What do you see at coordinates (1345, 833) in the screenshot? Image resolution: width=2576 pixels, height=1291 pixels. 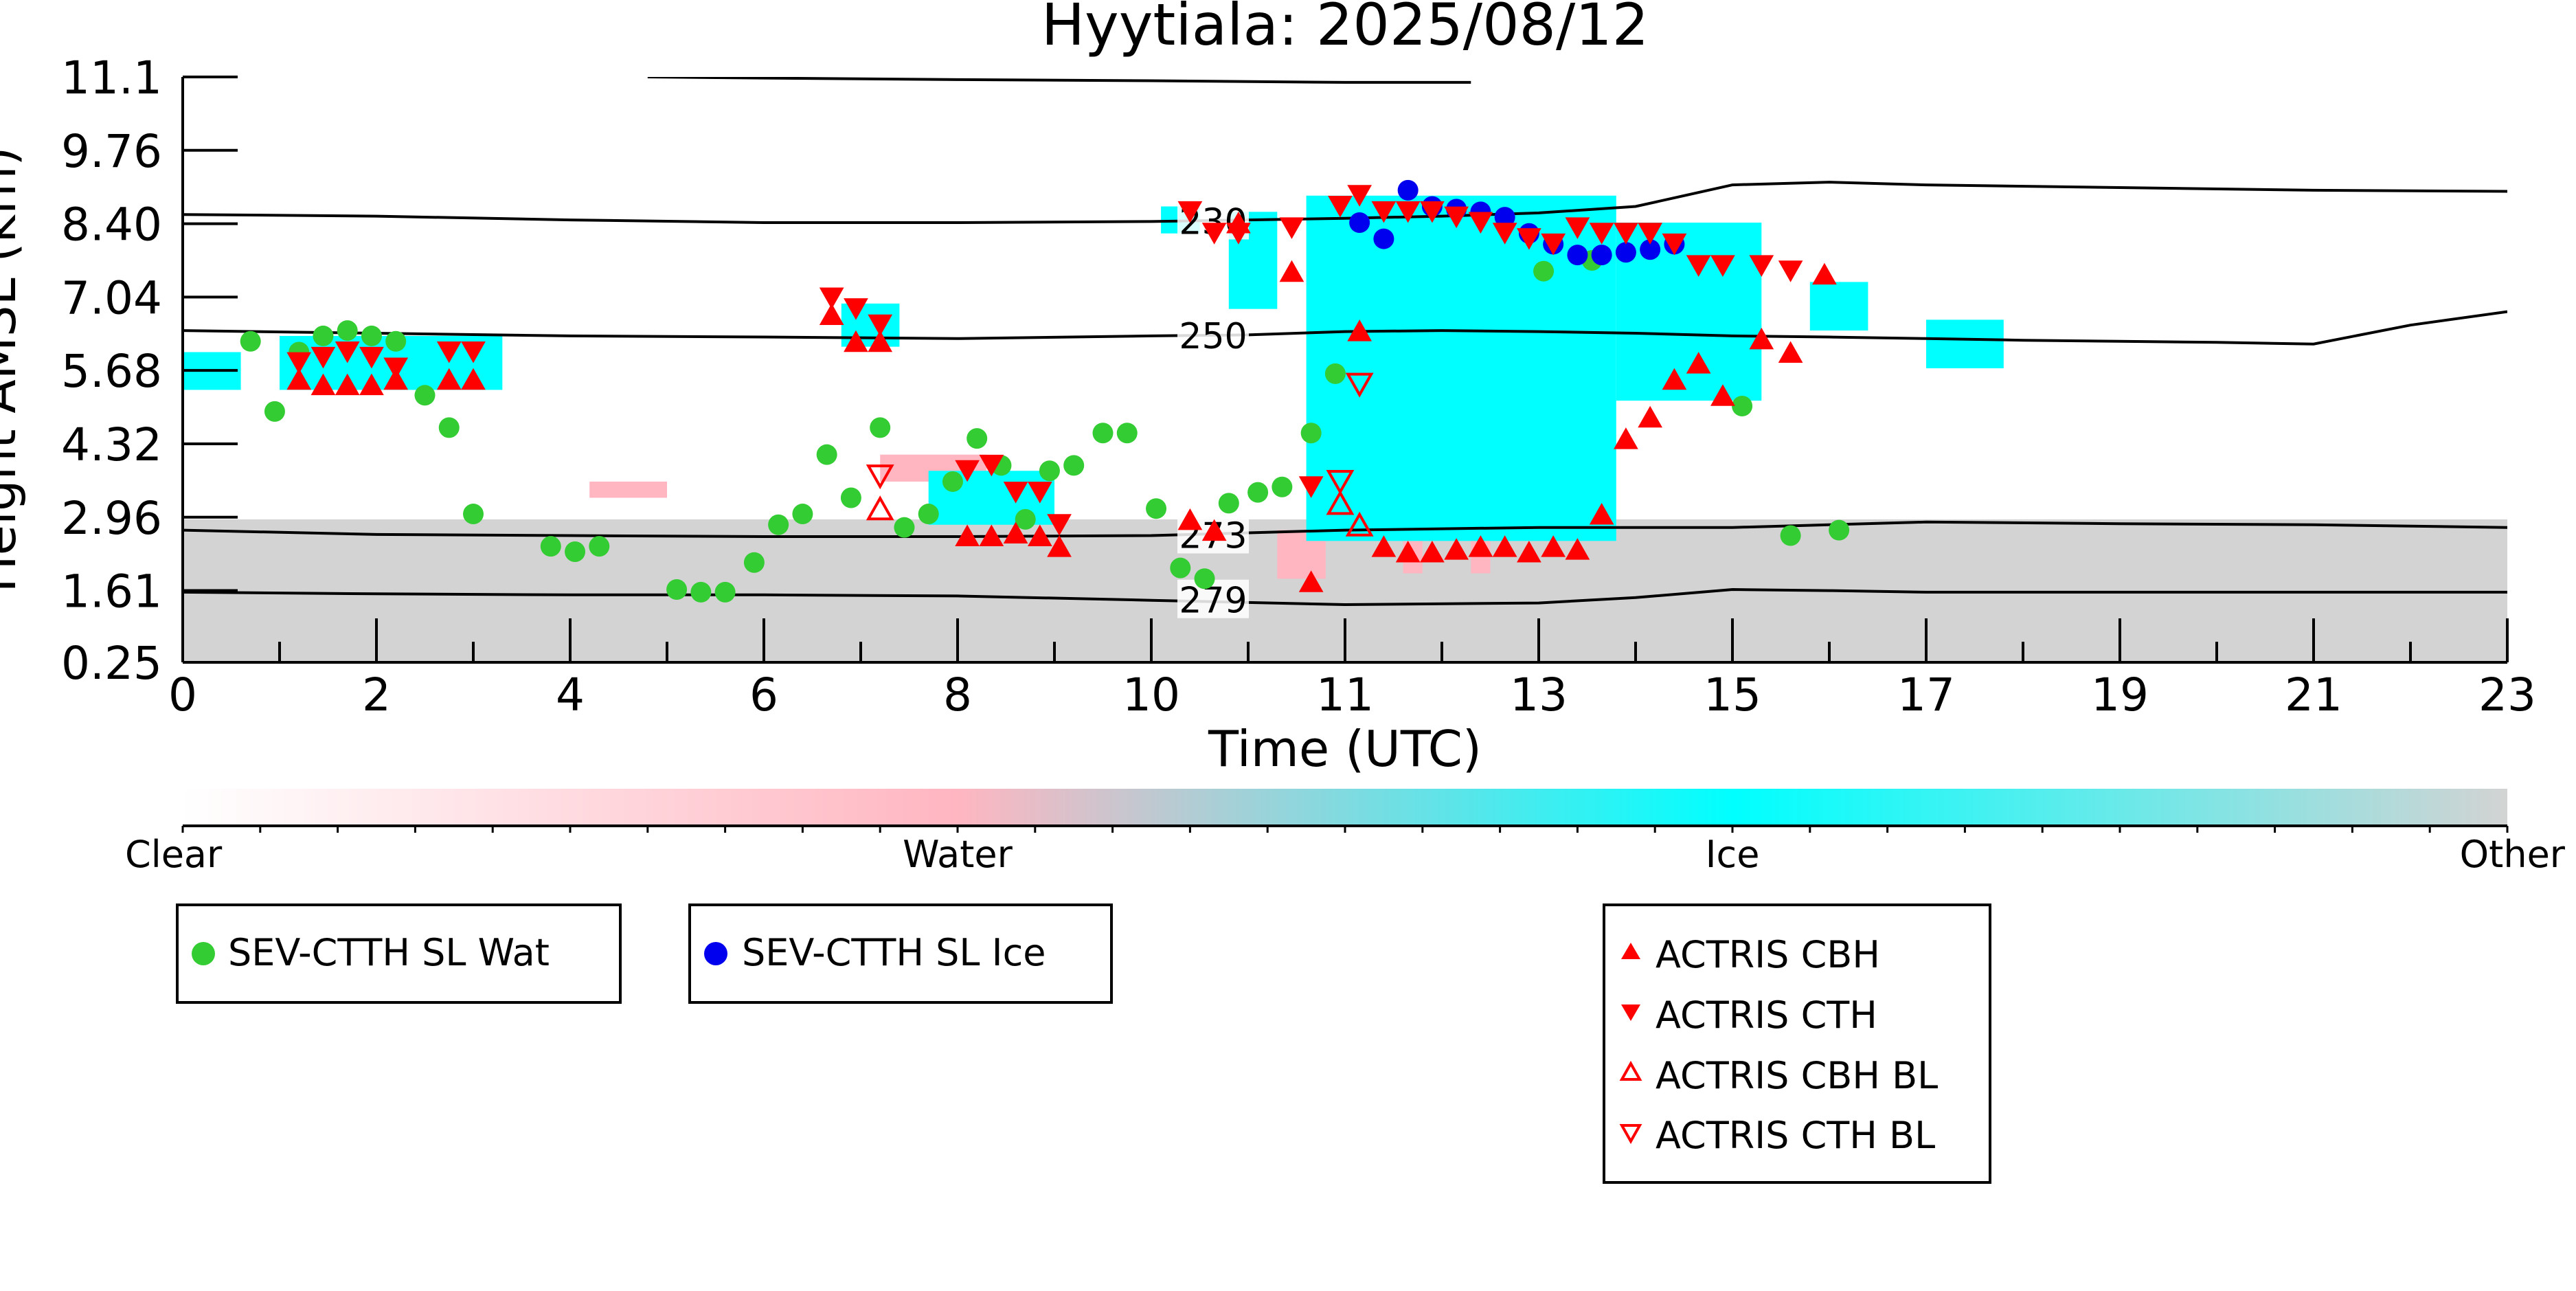 I see `classification-colorbar: Clear Water Ice Other` at bounding box center [1345, 833].